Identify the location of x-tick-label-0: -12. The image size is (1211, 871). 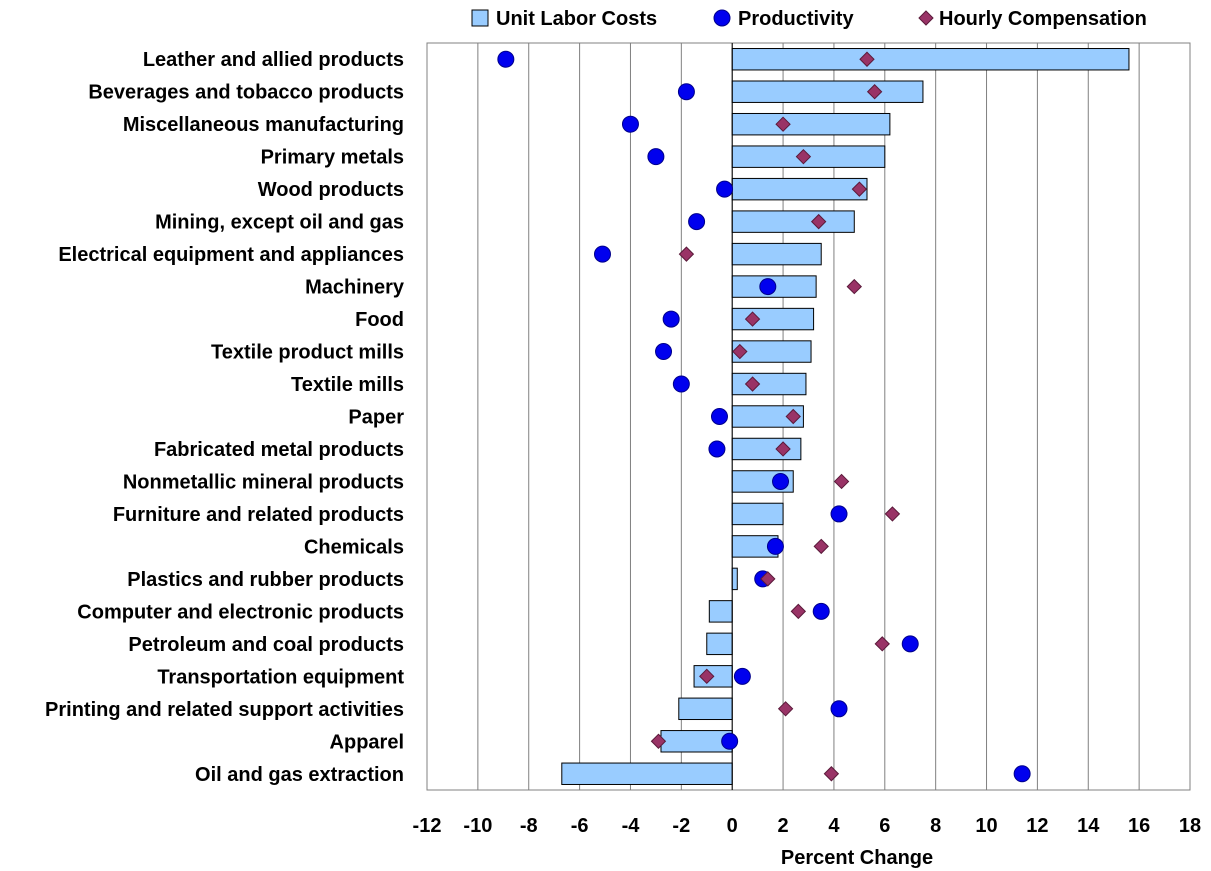
(427, 826).